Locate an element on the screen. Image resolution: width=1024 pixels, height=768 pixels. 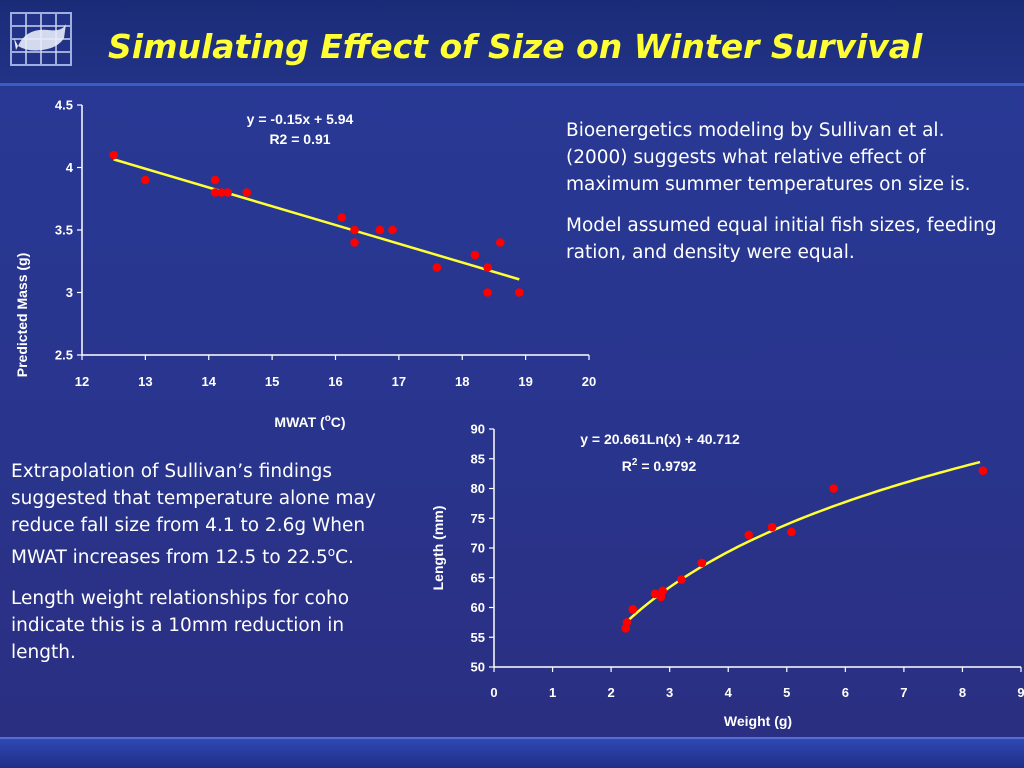
x-tick-label: 2 is located at coordinates (610, 692).